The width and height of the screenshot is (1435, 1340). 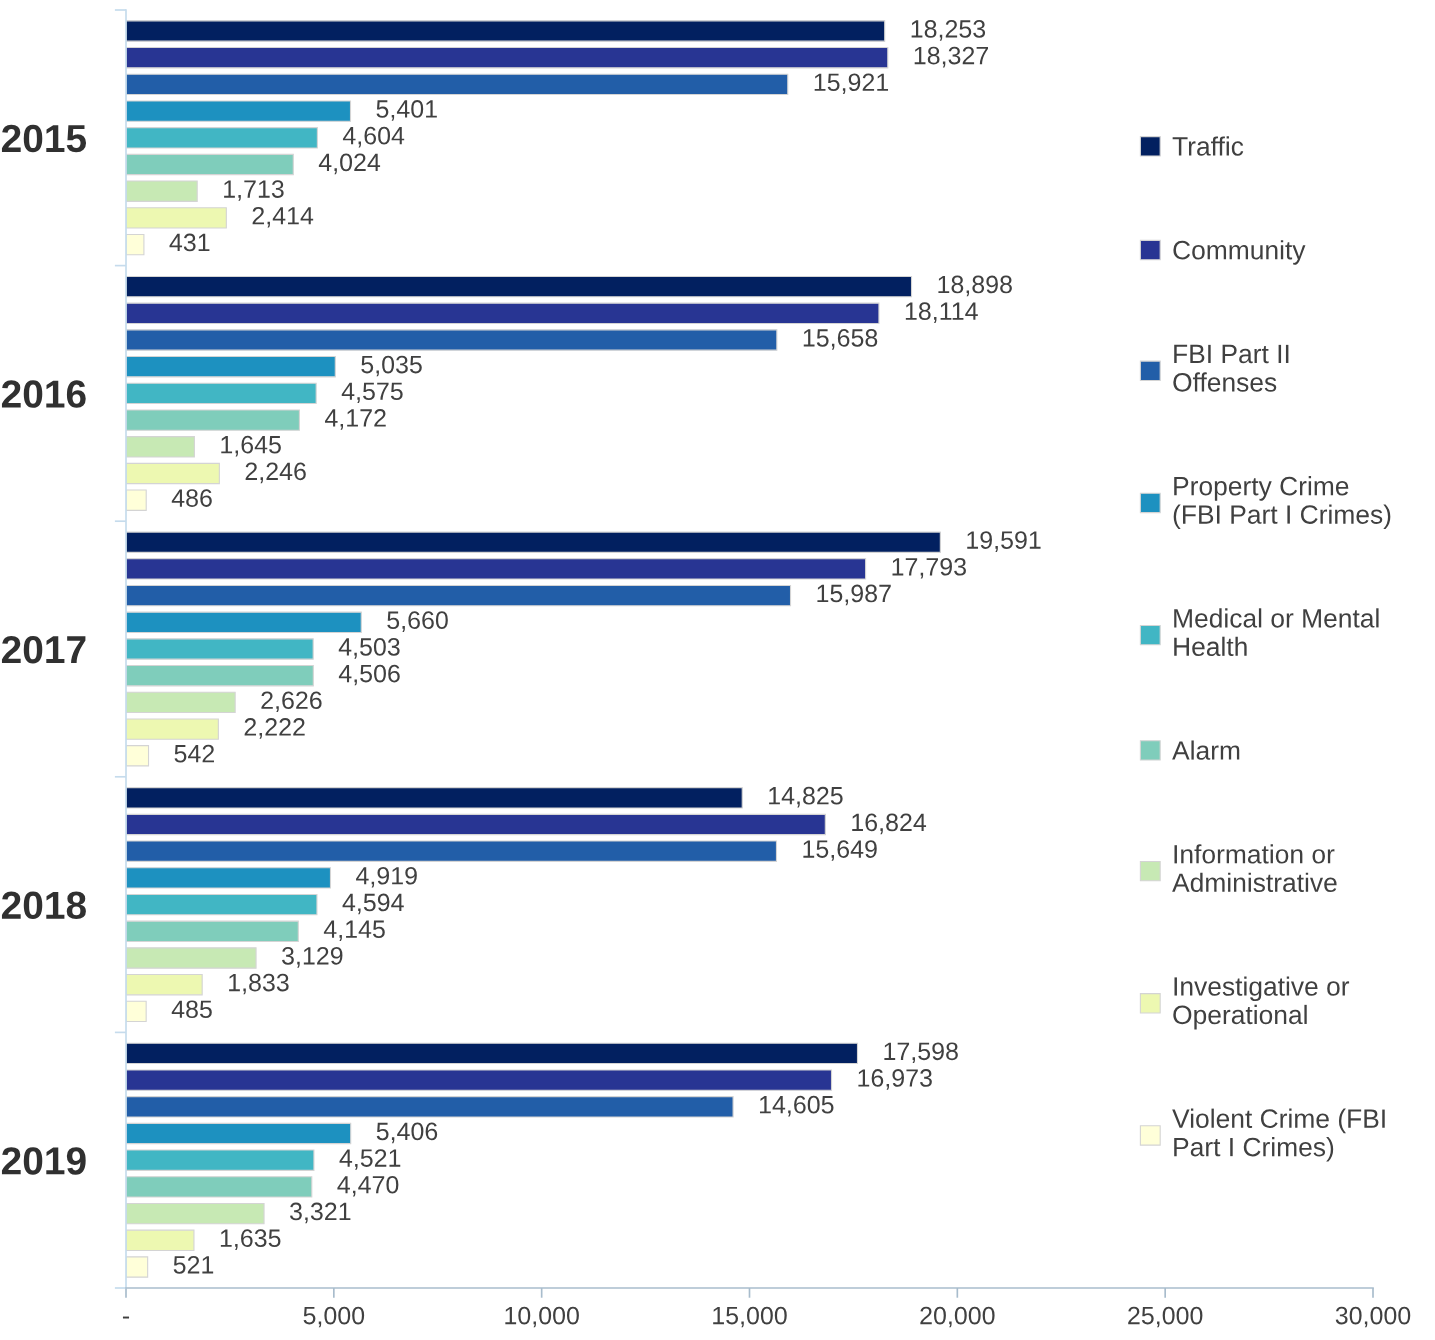 I want to click on data-label: 2,246, so click(x=275, y=473).